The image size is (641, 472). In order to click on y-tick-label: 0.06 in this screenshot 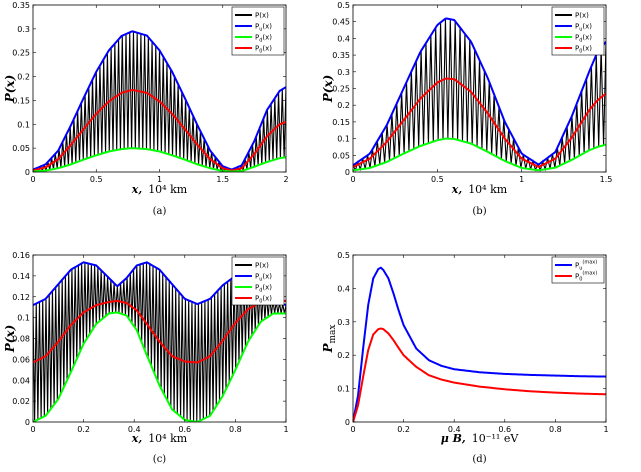, I will do `click(21, 359)`.